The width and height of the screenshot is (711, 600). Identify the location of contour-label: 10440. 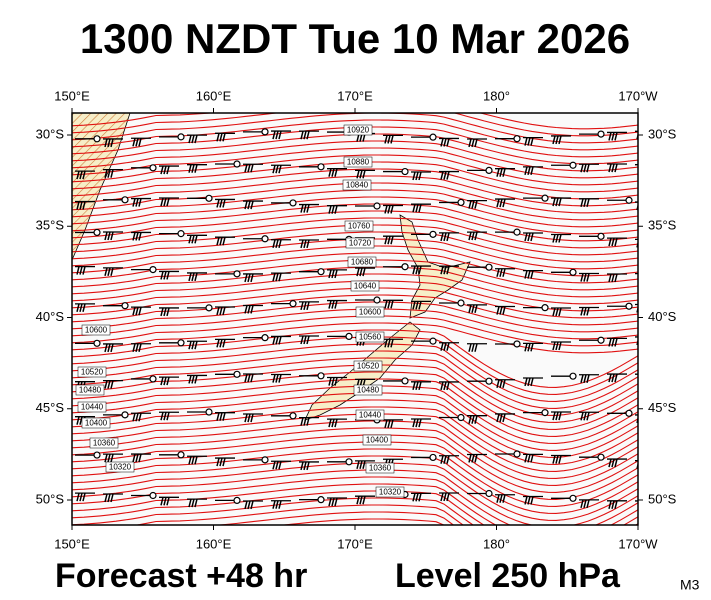
(92, 407).